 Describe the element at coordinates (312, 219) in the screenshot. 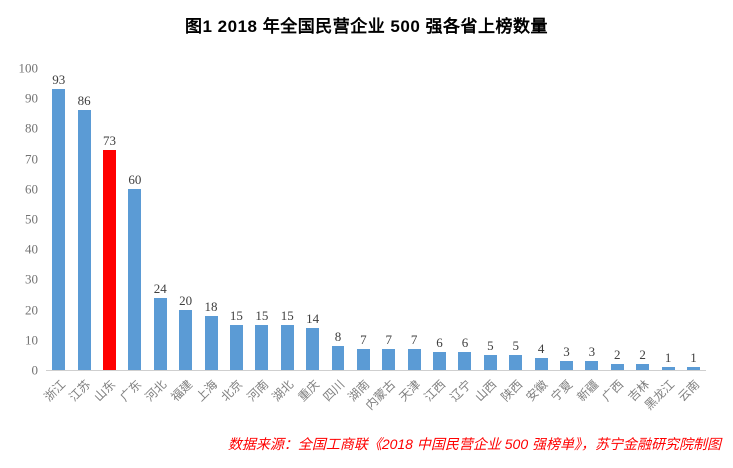

I see `bar-slot: 14` at that location.